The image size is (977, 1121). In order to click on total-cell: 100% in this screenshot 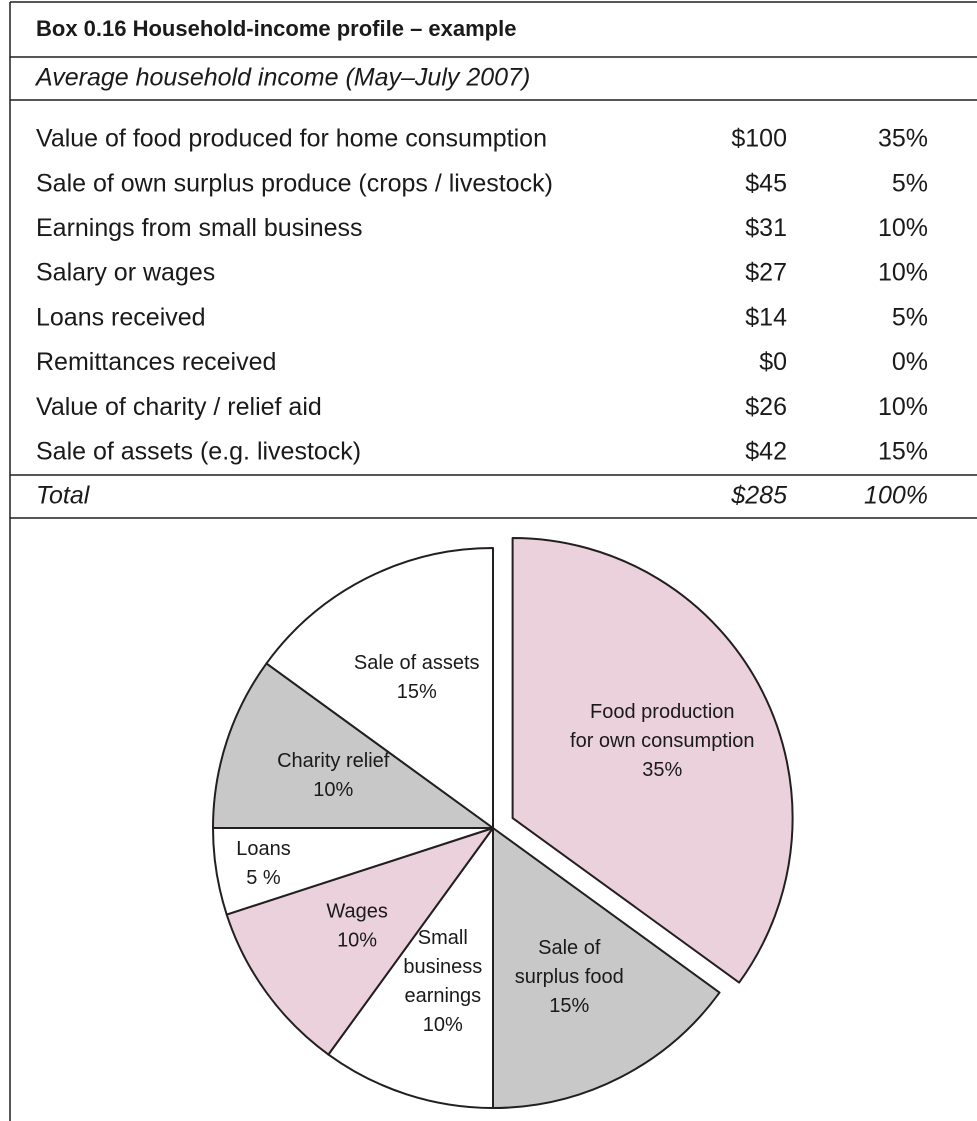, I will do `click(896, 496)`.